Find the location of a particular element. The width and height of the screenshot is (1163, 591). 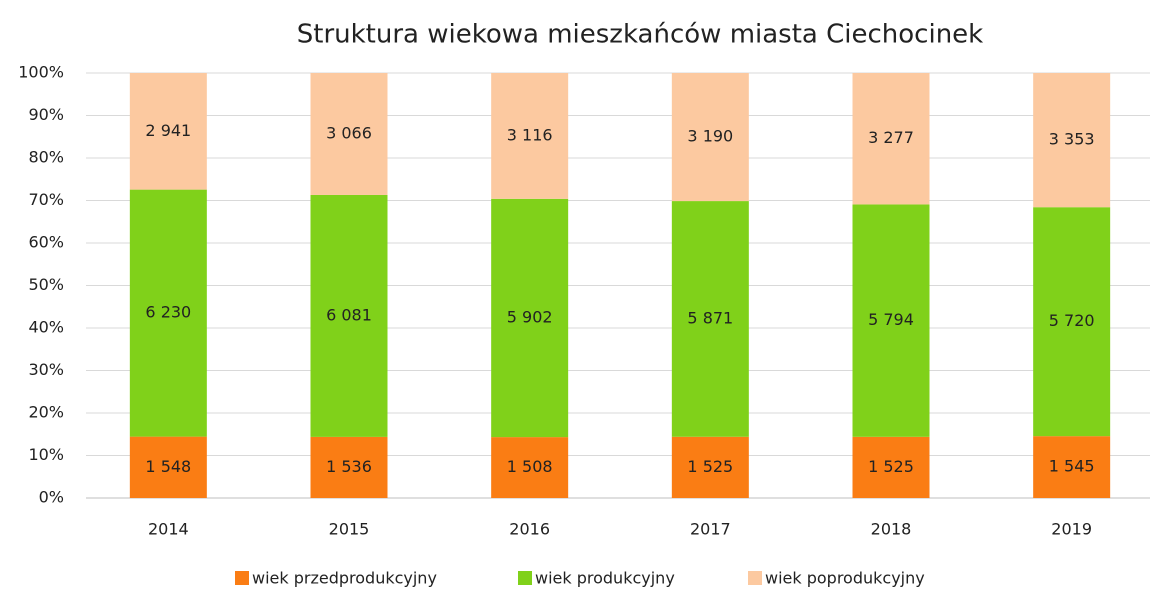

data-label: 3 277 is located at coordinates (891, 137).